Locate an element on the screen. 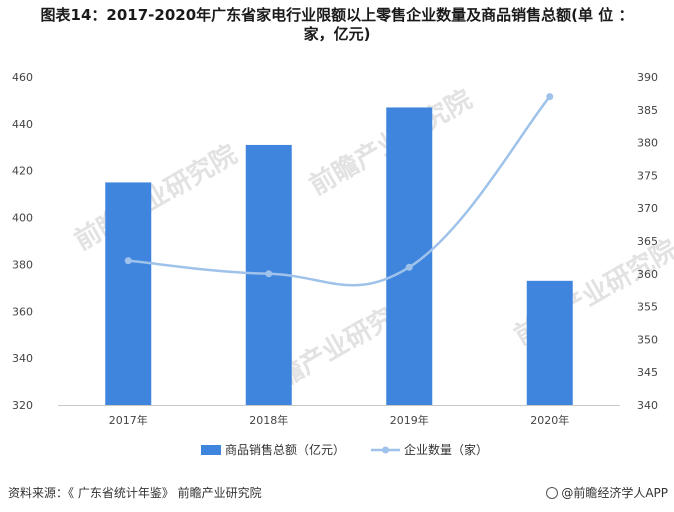  right-tick-label: 375 is located at coordinates (647, 175).